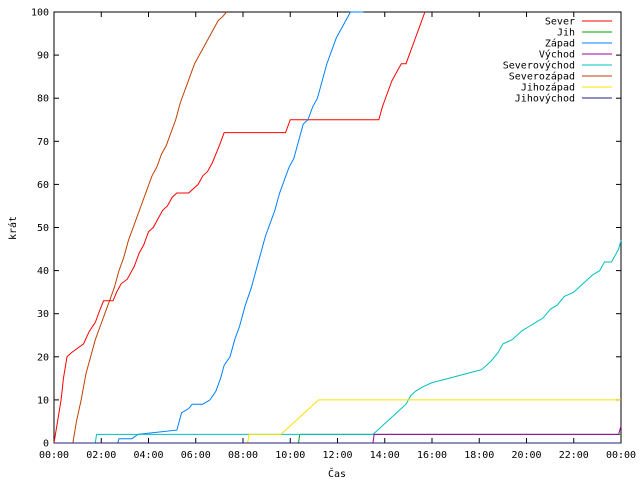 This screenshot has width=640, height=480. What do you see at coordinates (385, 455) in the screenshot?
I see `x-tick-label: 14:00` at bounding box center [385, 455].